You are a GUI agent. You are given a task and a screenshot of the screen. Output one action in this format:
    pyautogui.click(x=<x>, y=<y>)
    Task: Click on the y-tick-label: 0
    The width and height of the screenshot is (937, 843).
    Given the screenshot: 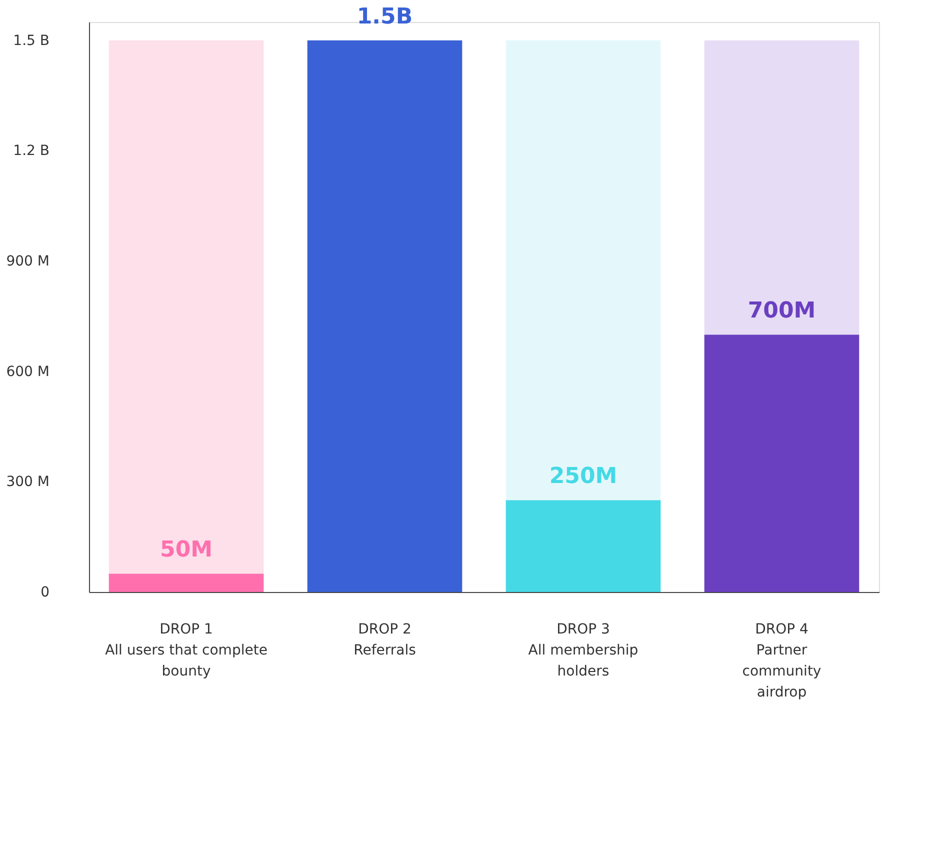 What is the action you would take?
    pyautogui.click(x=45, y=592)
    